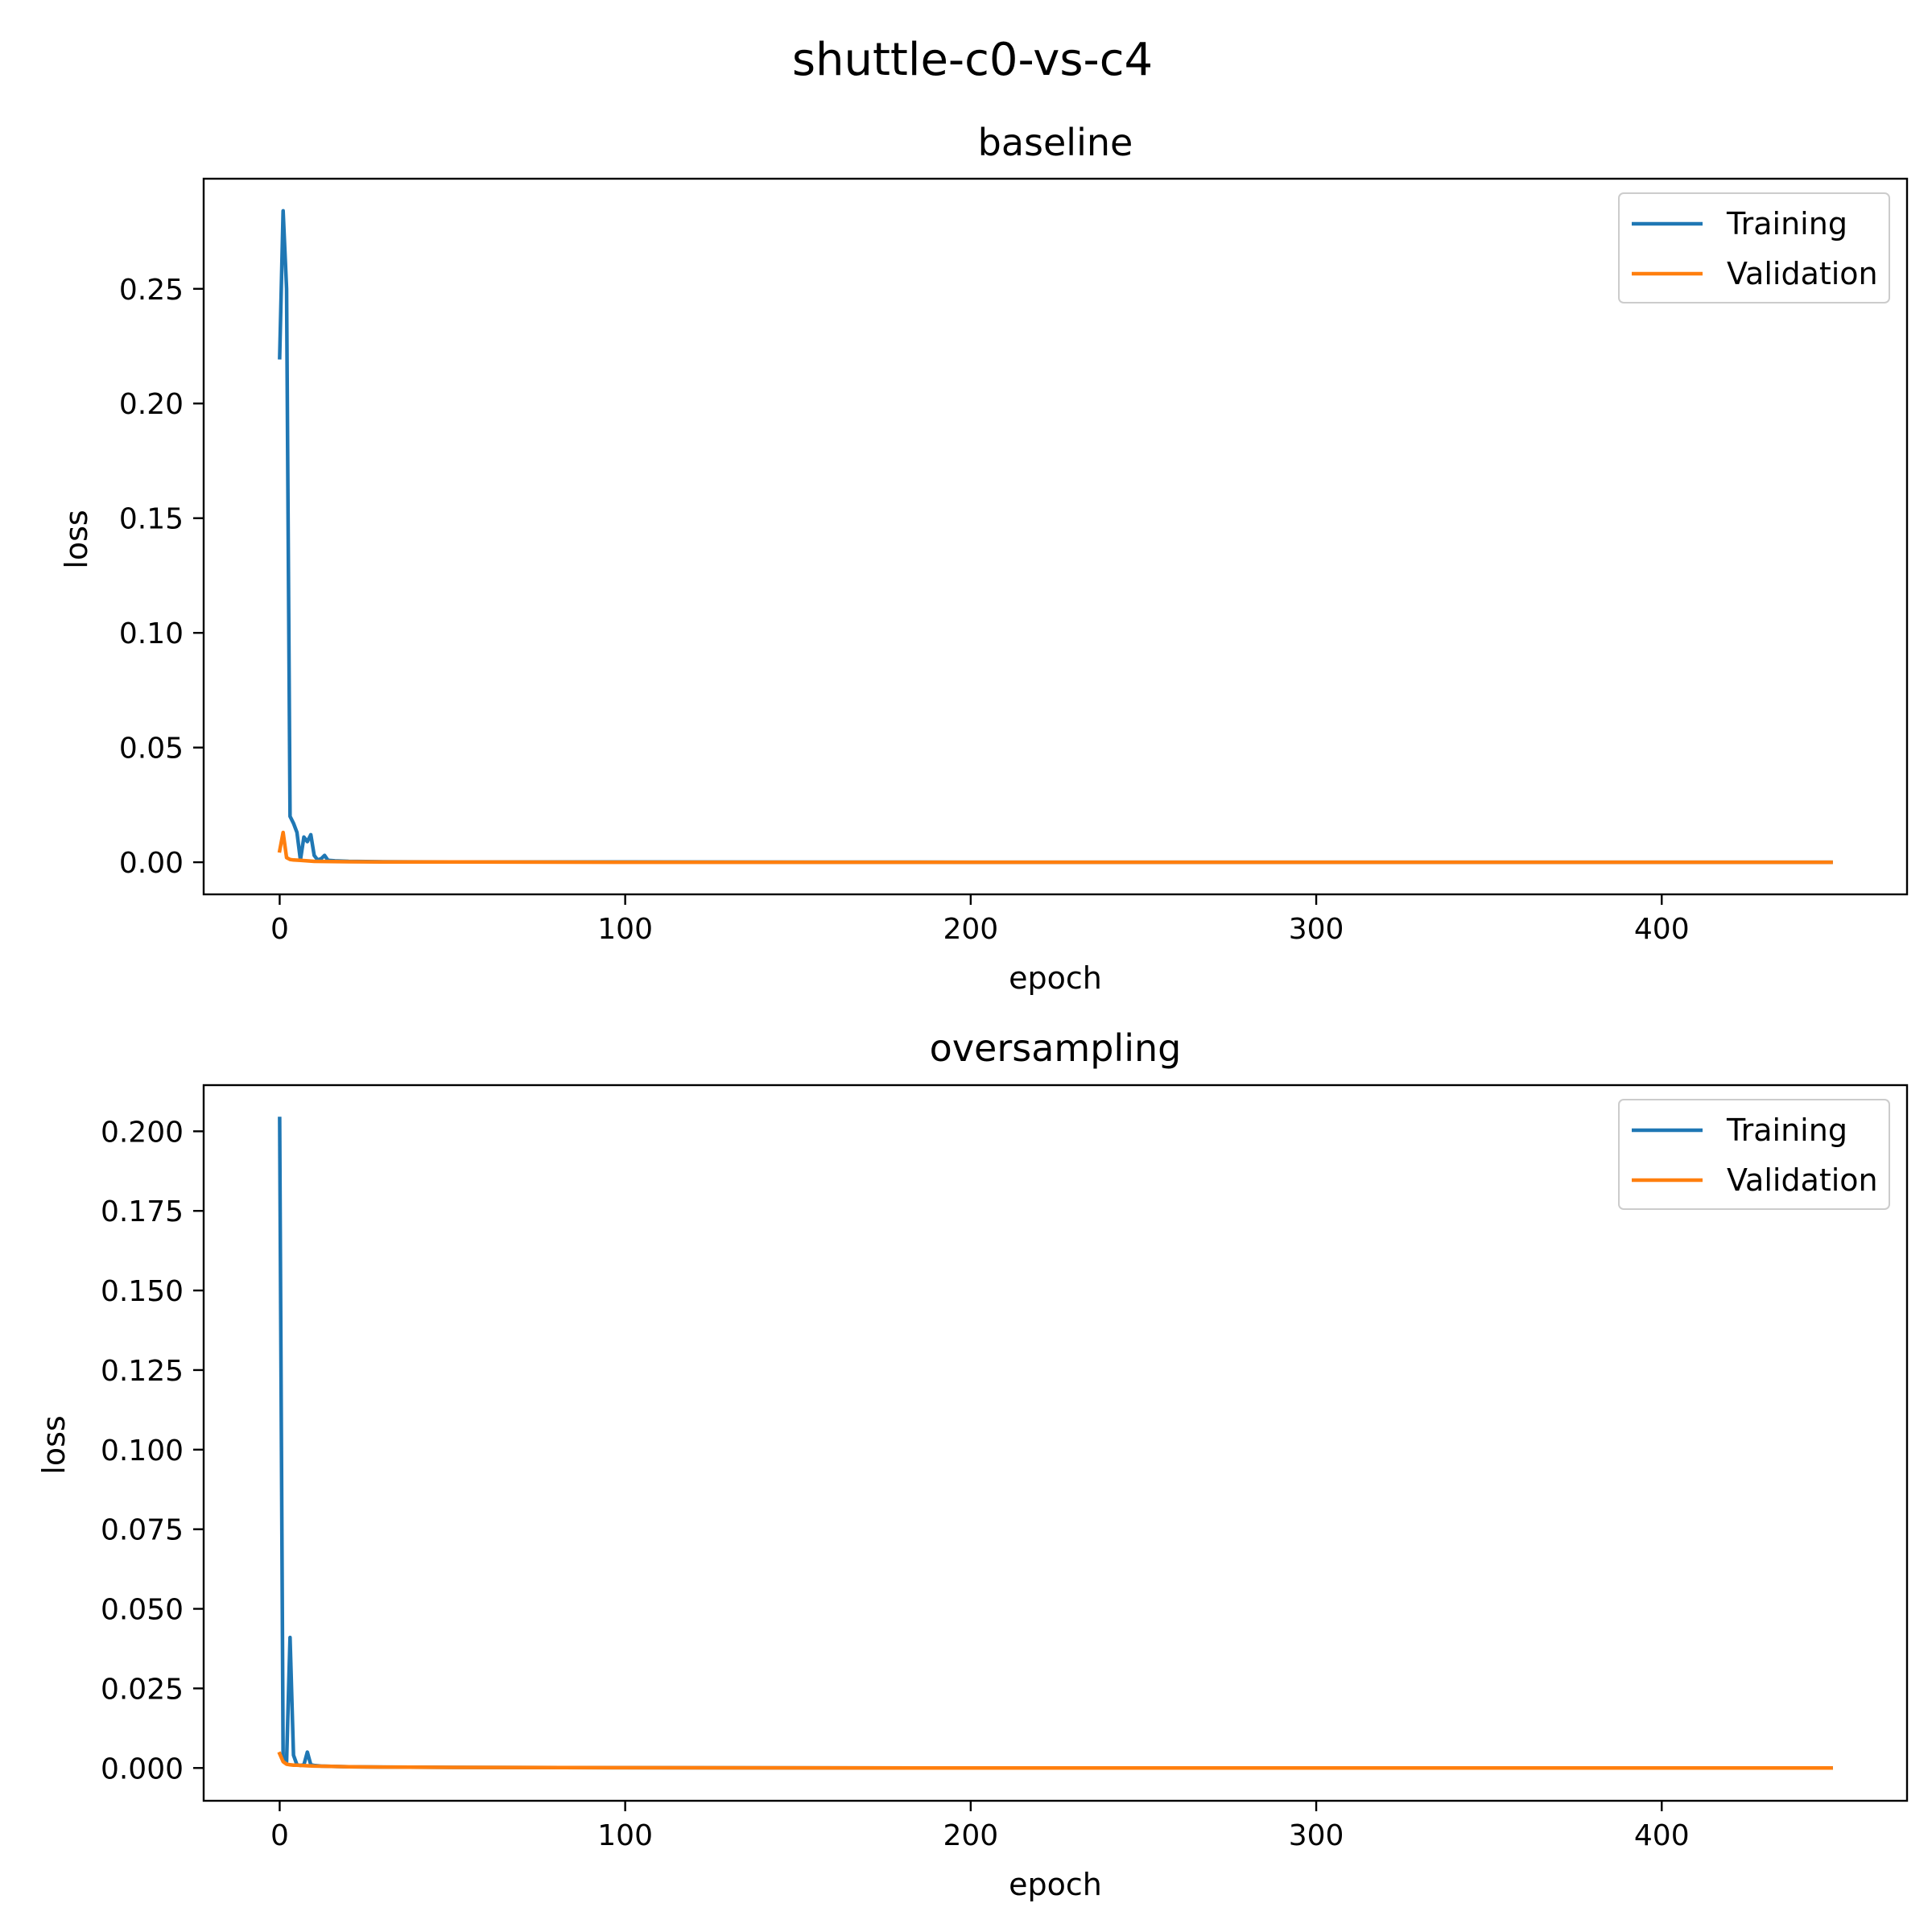  What do you see at coordinates (142, 1451) in the screenshot?
I see `y-tick-label: 0.100` at bounding box center [142, 1451].